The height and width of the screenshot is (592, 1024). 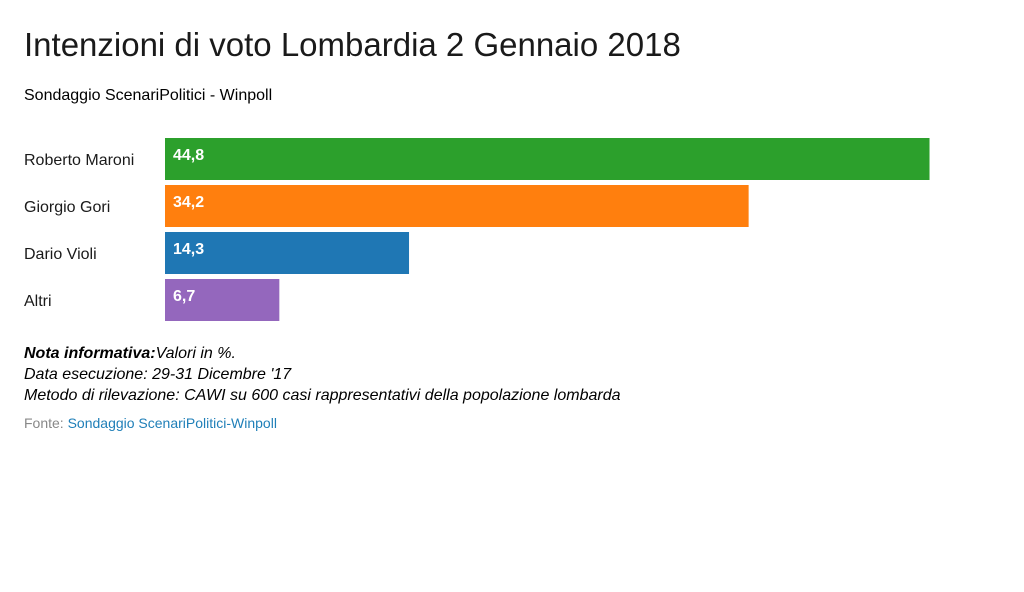 I want to click on note-label: Nota informativa:, so click(x=90, y=353).